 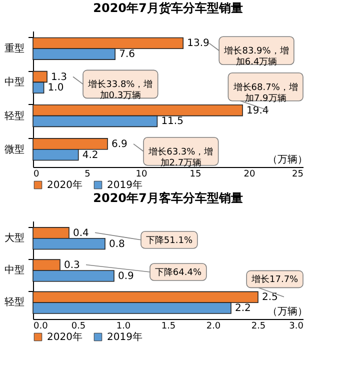 I want to click on data-label: 6.9, so click(x=120, y=144).